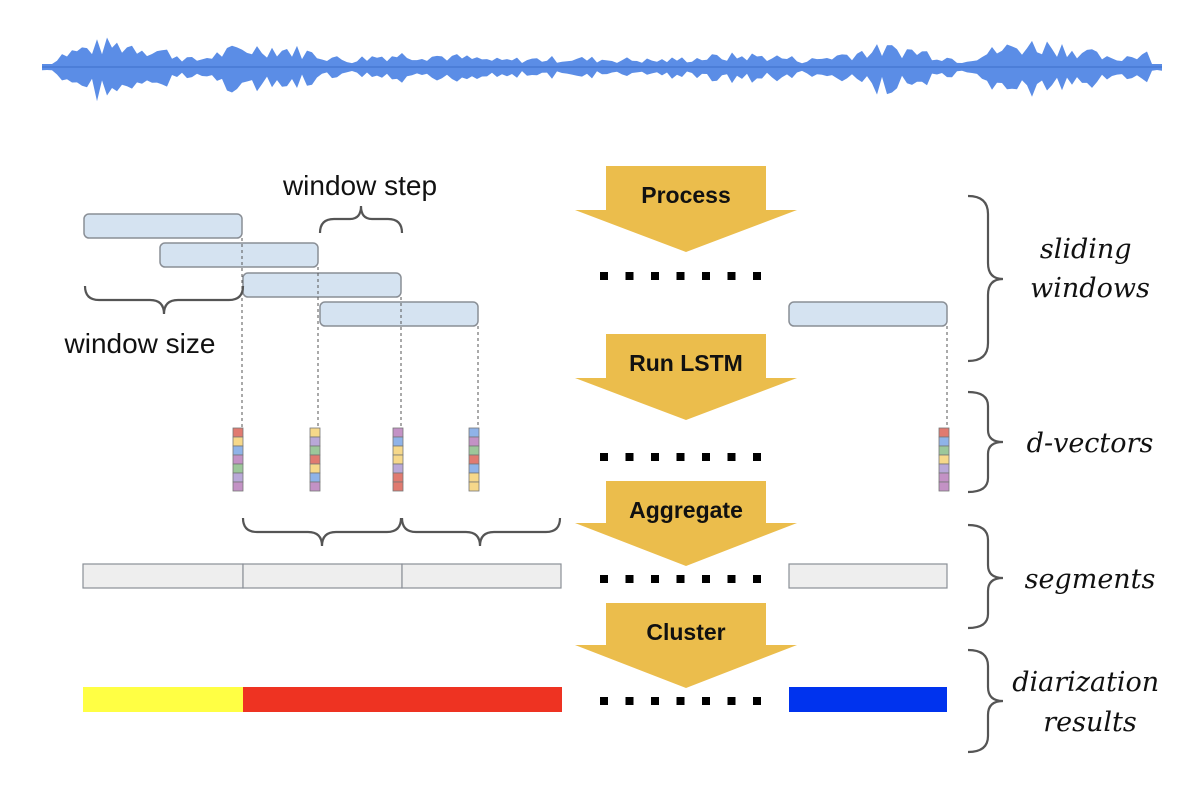  What do you see at coordinates (1090, 443) in the screenshot?
I see `stage-label-d-vectors: d-vectors` at bounding box center [1090, 443].